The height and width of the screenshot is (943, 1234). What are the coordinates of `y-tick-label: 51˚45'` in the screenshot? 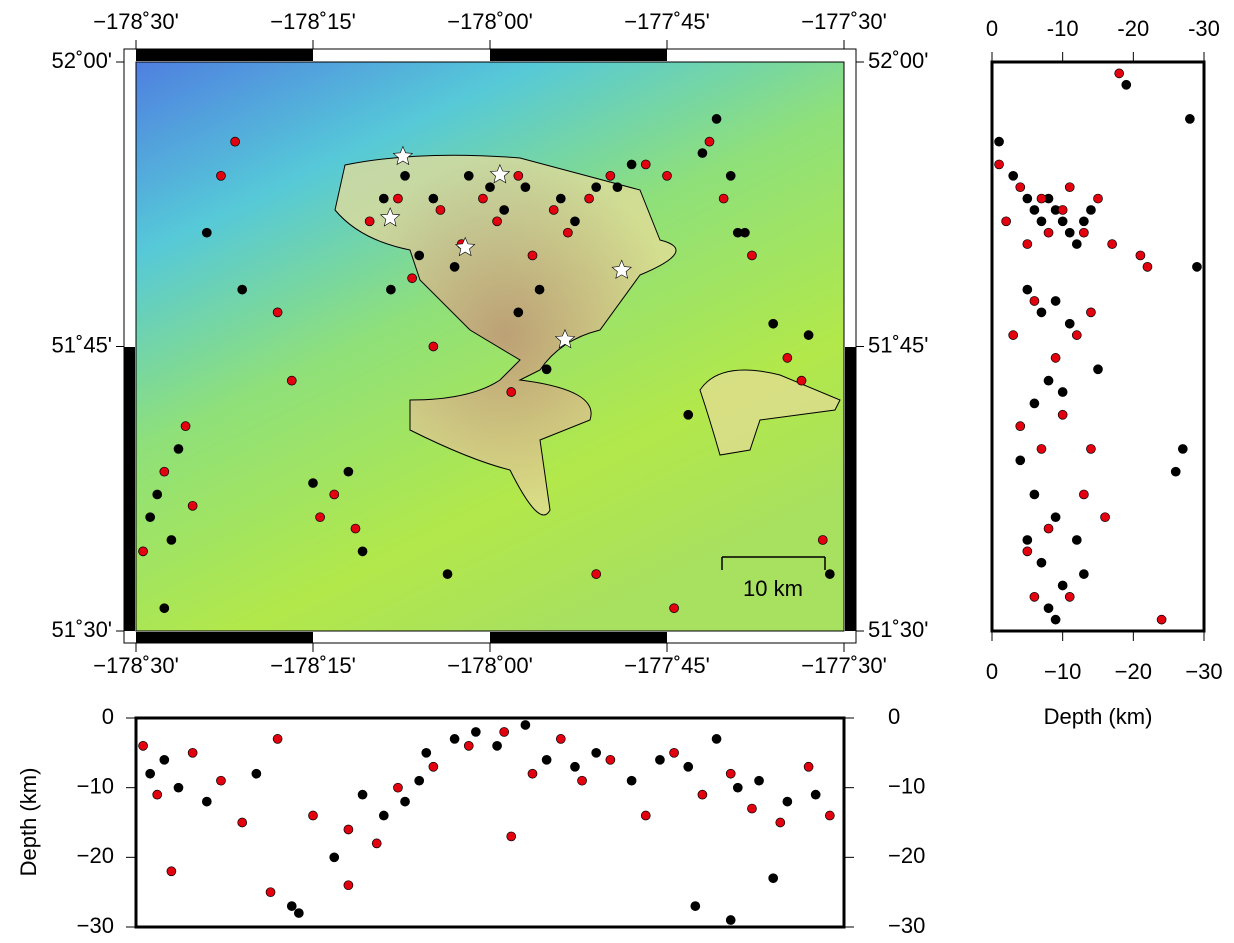 It's located at (898, 344).